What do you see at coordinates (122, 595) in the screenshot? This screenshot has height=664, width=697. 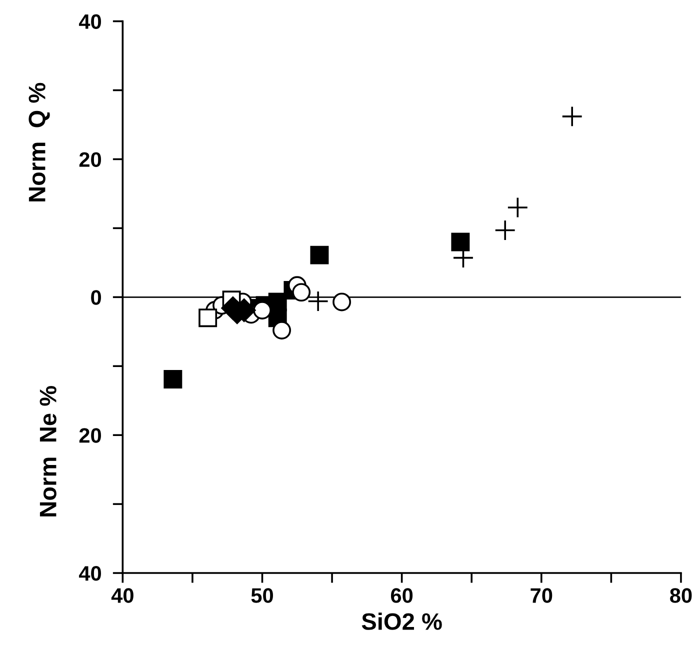 I see `x-tick-label: 40` at bounding box center [122, 595].